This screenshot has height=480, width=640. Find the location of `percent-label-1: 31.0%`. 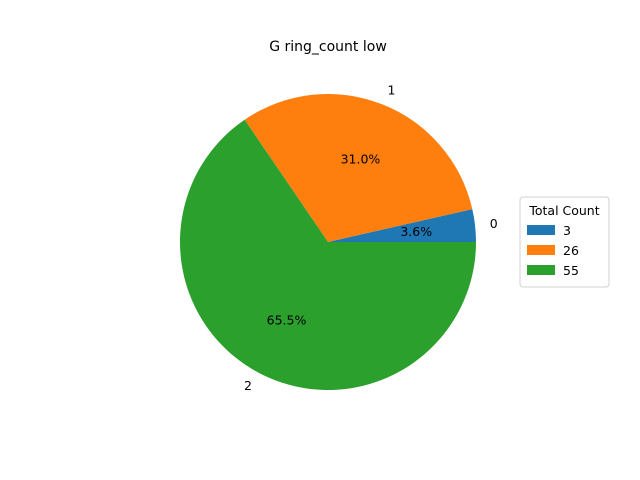

percent-label-1: 31.0% is located at coordinates (361, 158).